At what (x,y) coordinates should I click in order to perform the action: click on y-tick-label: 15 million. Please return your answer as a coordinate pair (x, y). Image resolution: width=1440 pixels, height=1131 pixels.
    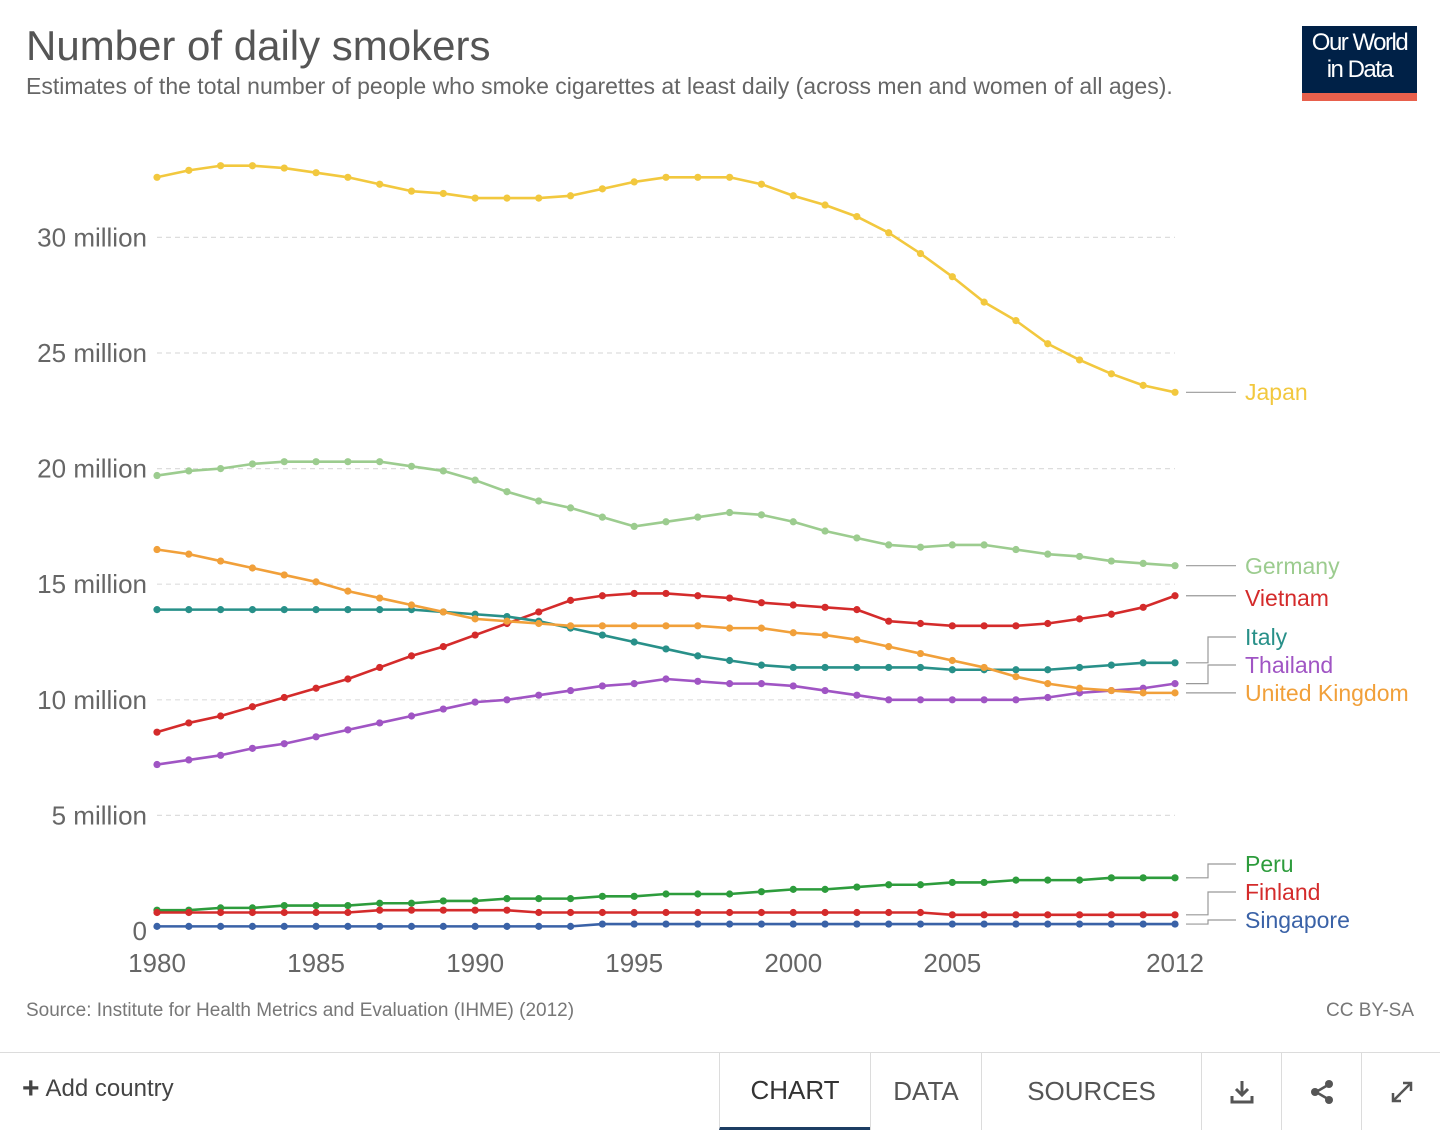
    Looking at the image, I should click on (92, 584).